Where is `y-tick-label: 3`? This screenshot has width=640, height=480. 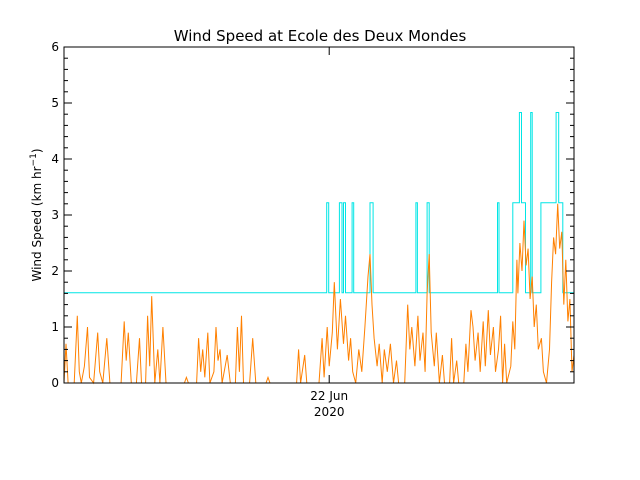
y-tick-label: 3 is located at coordinates (55, 215).